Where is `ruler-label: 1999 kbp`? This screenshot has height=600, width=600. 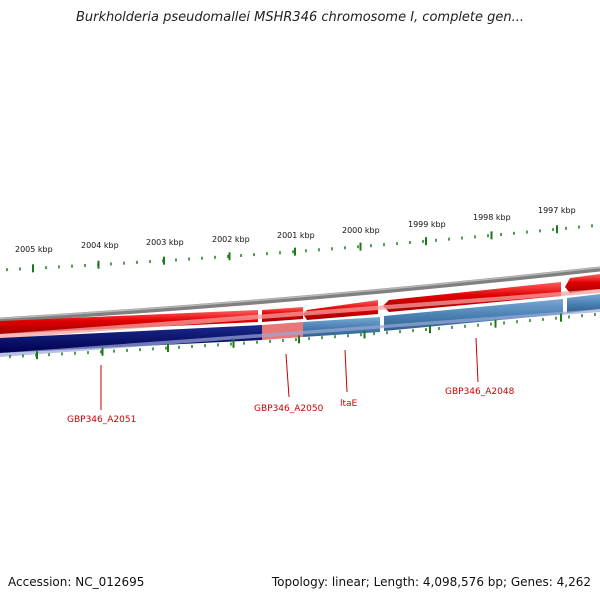 ruler-label: 1999 kbp is located at coordinates (427, 224).